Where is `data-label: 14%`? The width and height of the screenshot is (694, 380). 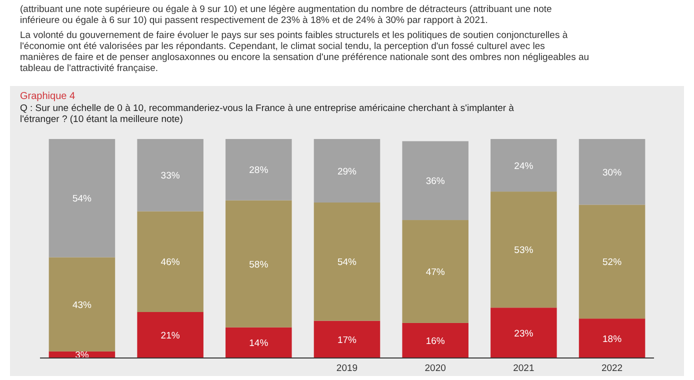
data-label: 14% is located at coordinates (259, 344).